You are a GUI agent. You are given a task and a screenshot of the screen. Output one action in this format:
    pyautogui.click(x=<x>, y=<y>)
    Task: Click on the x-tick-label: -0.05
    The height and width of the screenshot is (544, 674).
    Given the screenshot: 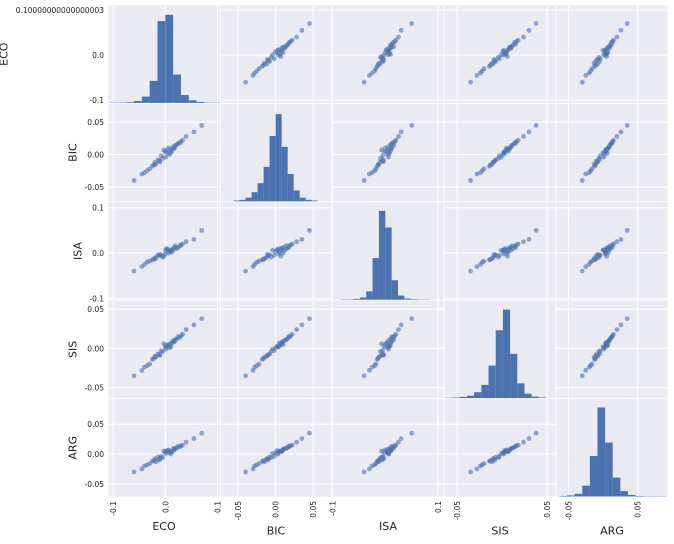 What is the action you would take?
    pyautogui.click(x=238, y=511)
    